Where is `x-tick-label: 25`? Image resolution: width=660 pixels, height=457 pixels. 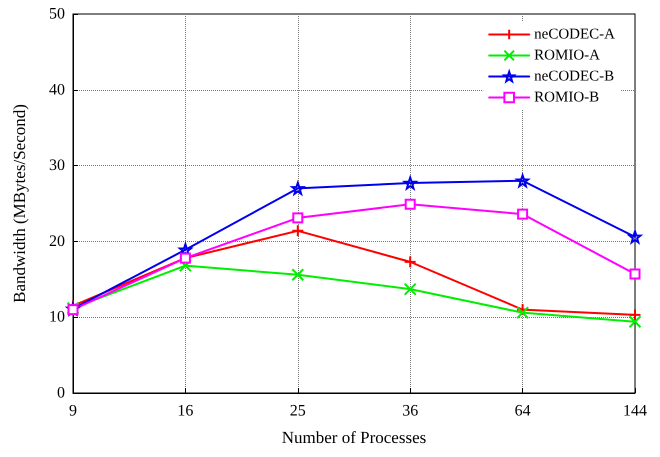 x-tick-label: 25 is located at coordinates (298, 411).